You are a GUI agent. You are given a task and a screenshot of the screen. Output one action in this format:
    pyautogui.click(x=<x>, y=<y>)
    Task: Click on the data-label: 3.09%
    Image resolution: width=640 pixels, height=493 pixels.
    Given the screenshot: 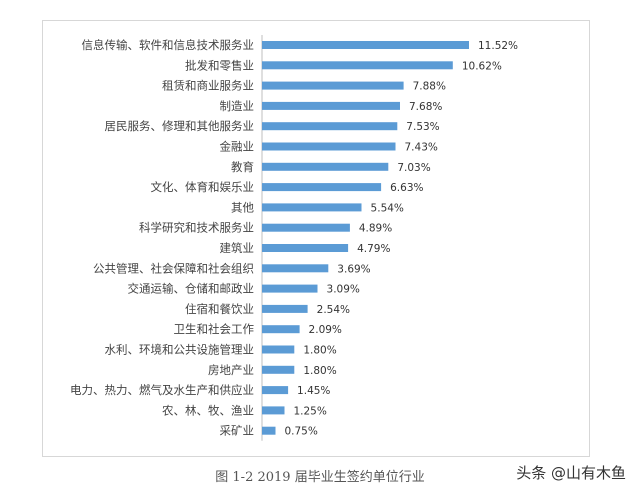 What is the action you would take?
    pyautogui.click(x=343, y=290)
    